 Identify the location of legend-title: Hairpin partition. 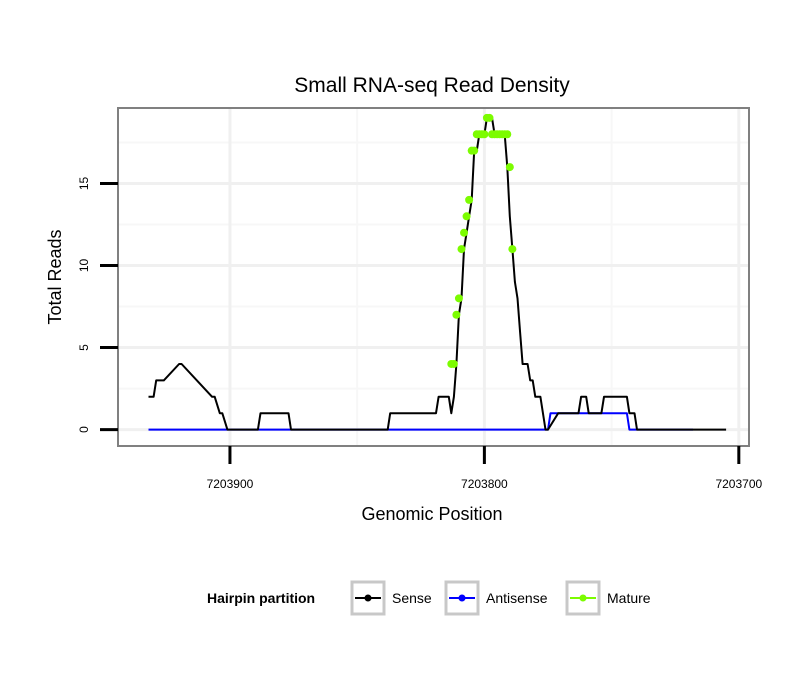
(261, 598).